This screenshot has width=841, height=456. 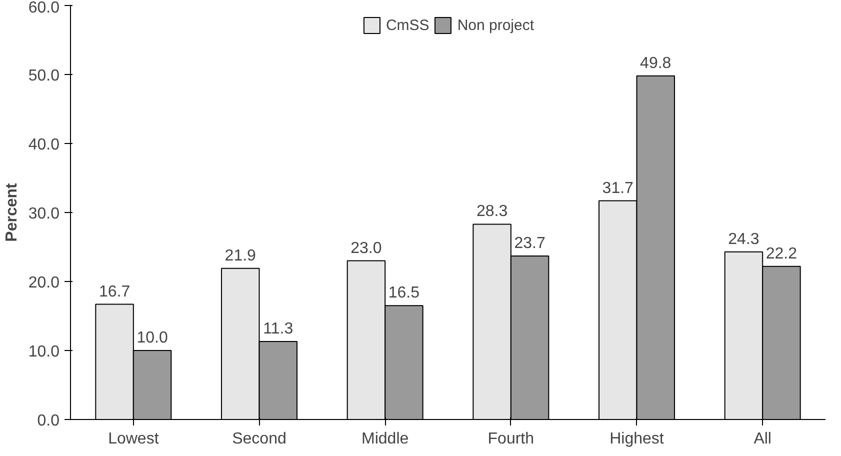 I want to click on data-label: 11.3, so click(x=278, y=329).